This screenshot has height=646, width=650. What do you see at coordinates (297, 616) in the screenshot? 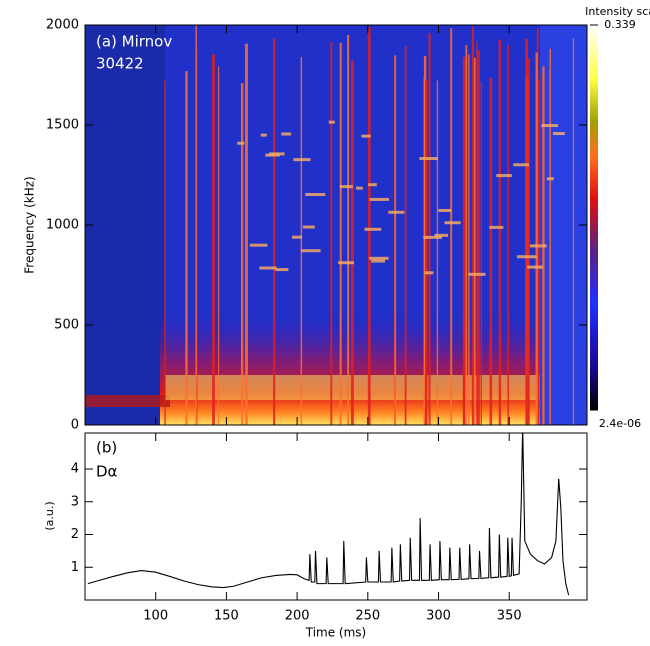
I see `x-tick-label: 200` at bounding box center [297, 616].